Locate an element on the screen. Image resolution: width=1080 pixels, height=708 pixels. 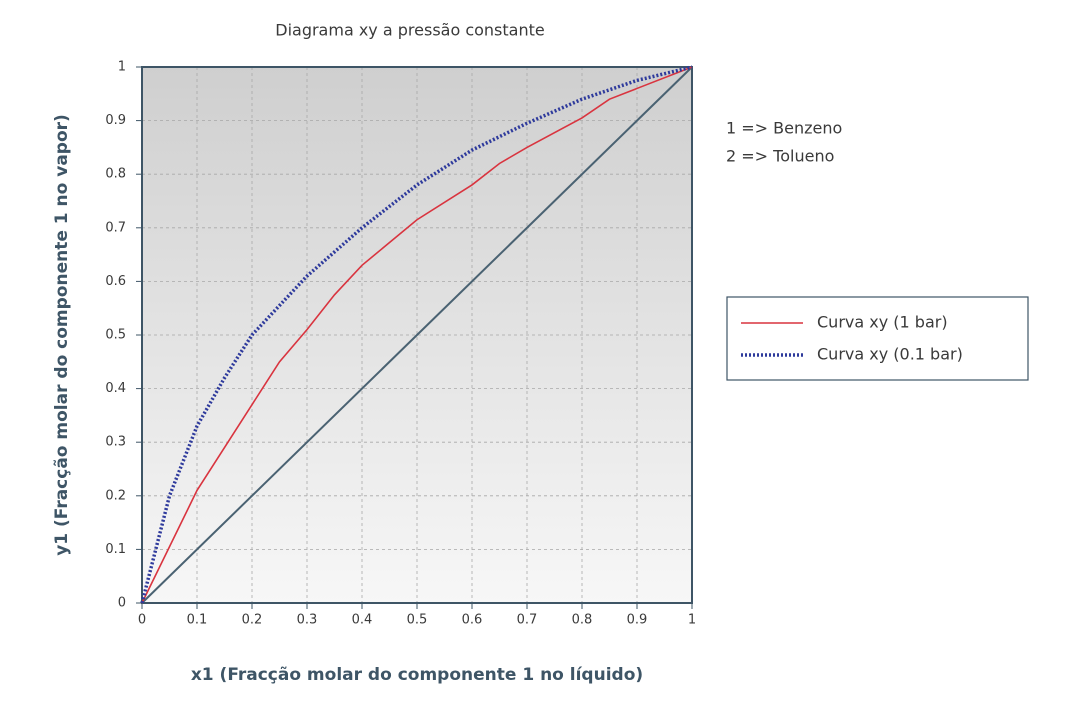
y-tick-label: 0.7 is located at coordinates (115, 227).